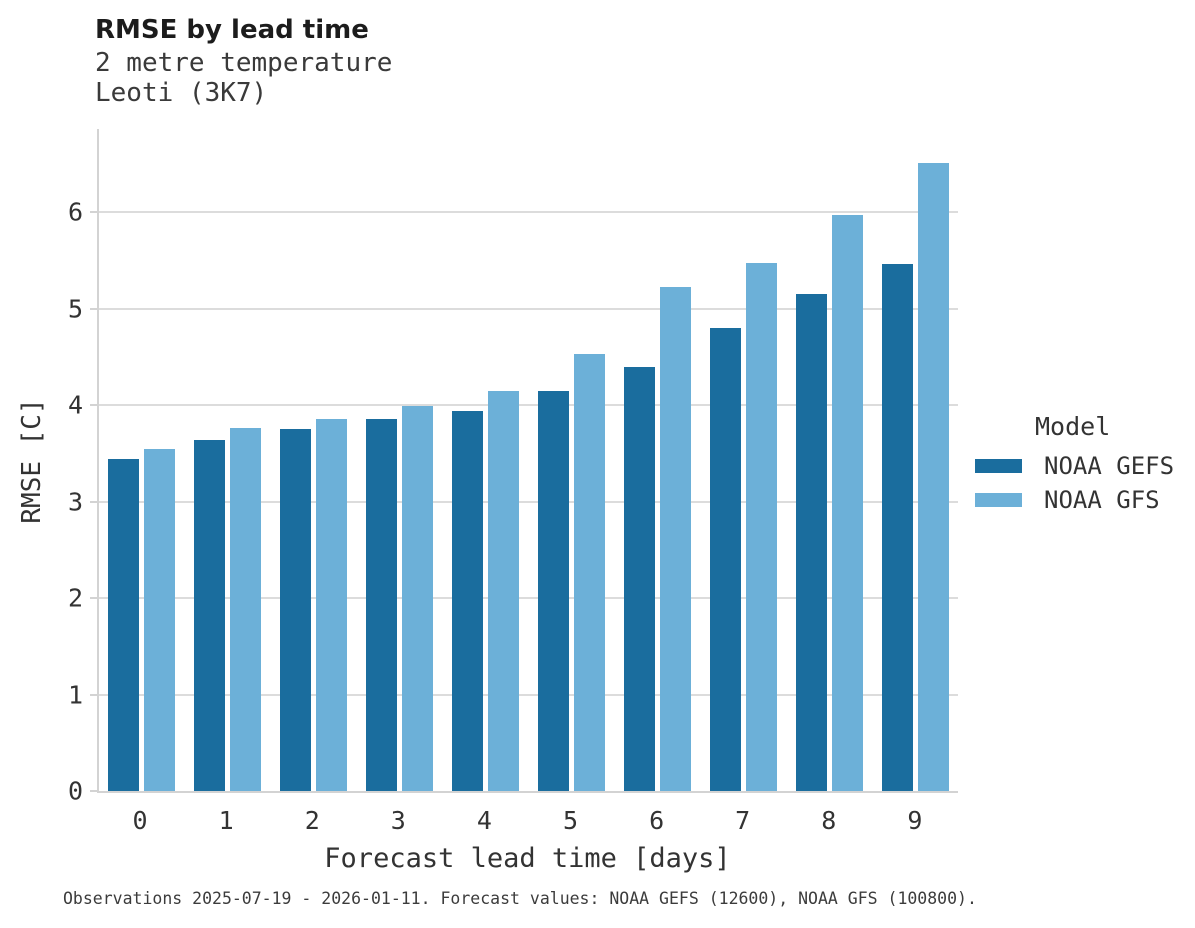 This screenshot has width=1195, height=928. Describe the element at coordinates (829, 820) in the screenshot. I see `x-tick-label-8: 8` at that location.